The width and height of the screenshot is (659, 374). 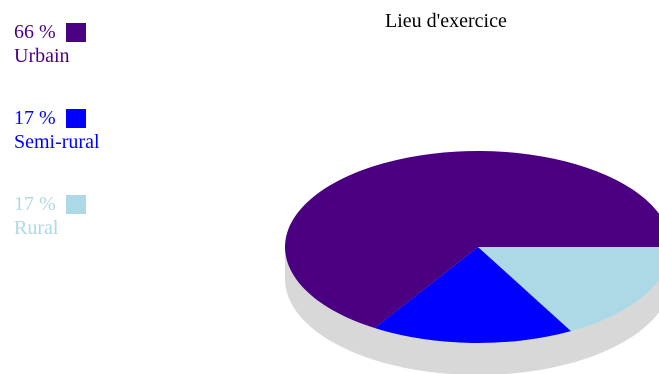 What do you see at coordinates (446, 21) in the screenshot?
I see `chart-title: Lieu d'exercice` at bounding box center [446, 21].